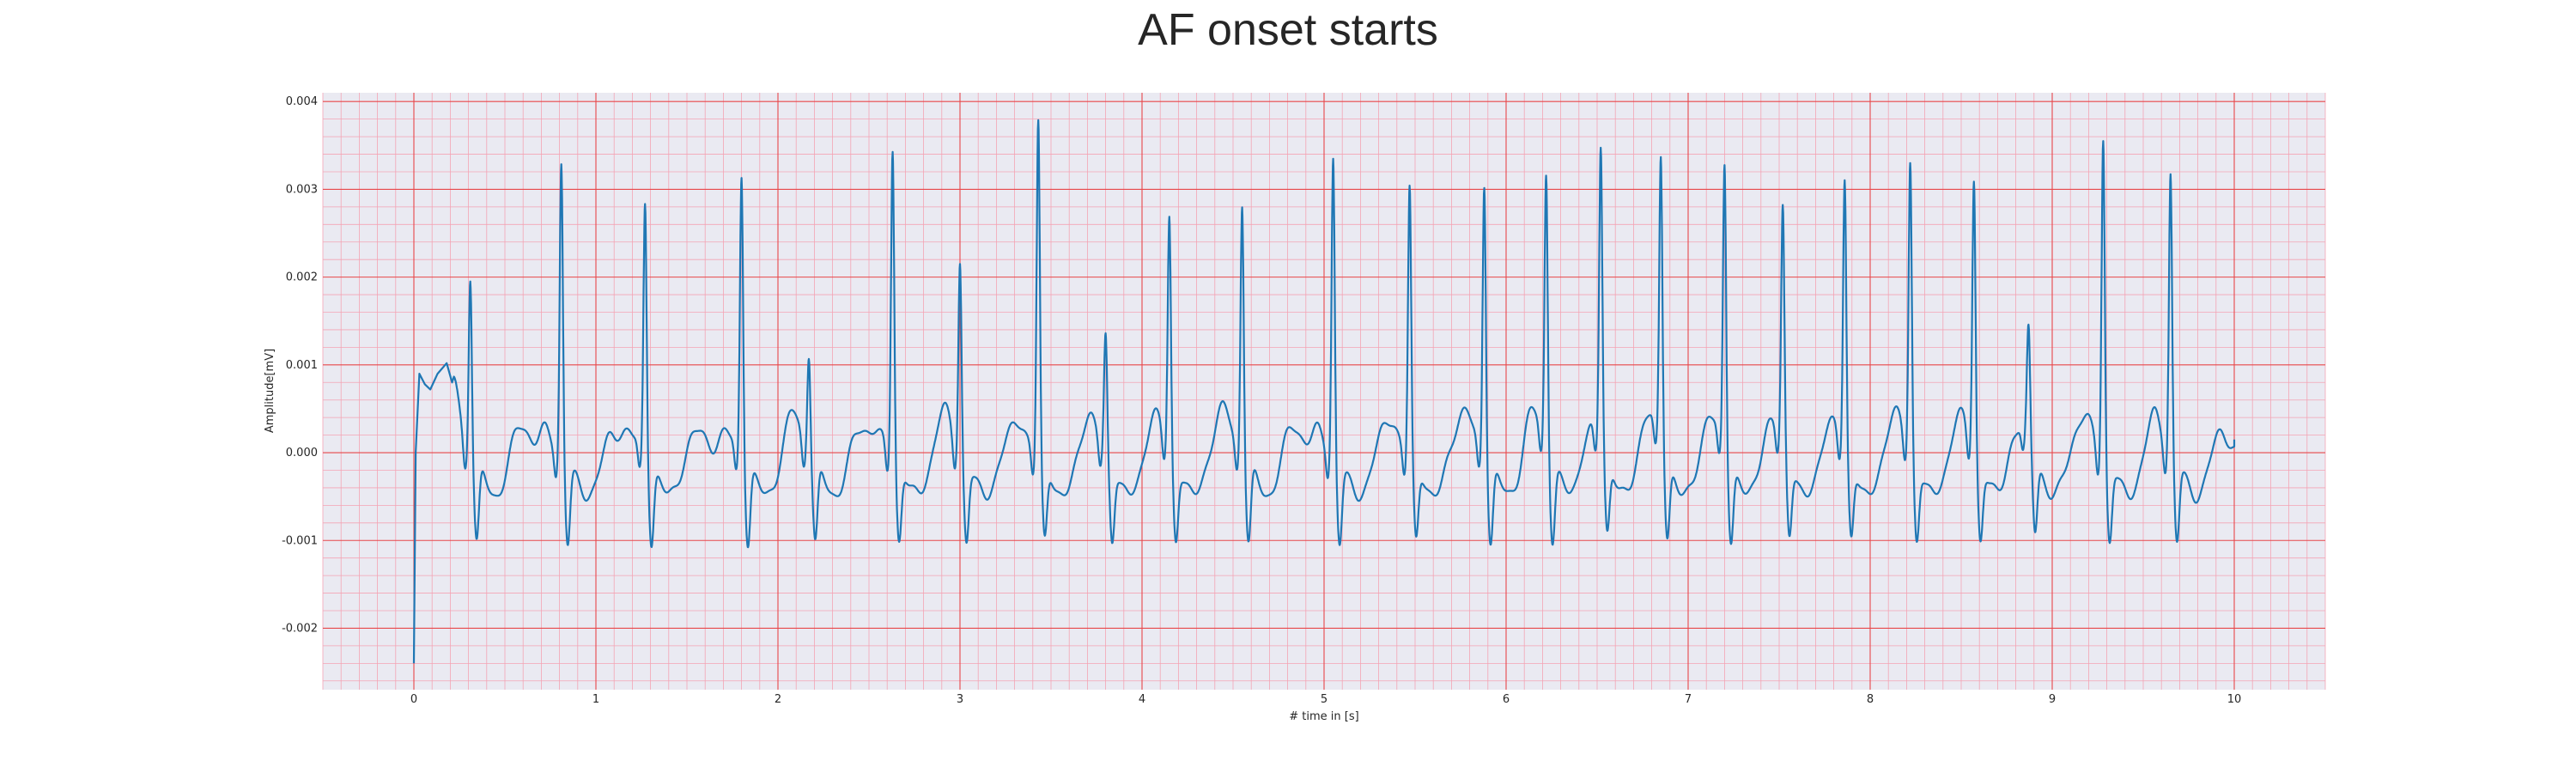  I want to click on y-tick-labels: -0.002 -0.001 0.000 0.001 0.002 0.003 0.004, so click(300, 365).